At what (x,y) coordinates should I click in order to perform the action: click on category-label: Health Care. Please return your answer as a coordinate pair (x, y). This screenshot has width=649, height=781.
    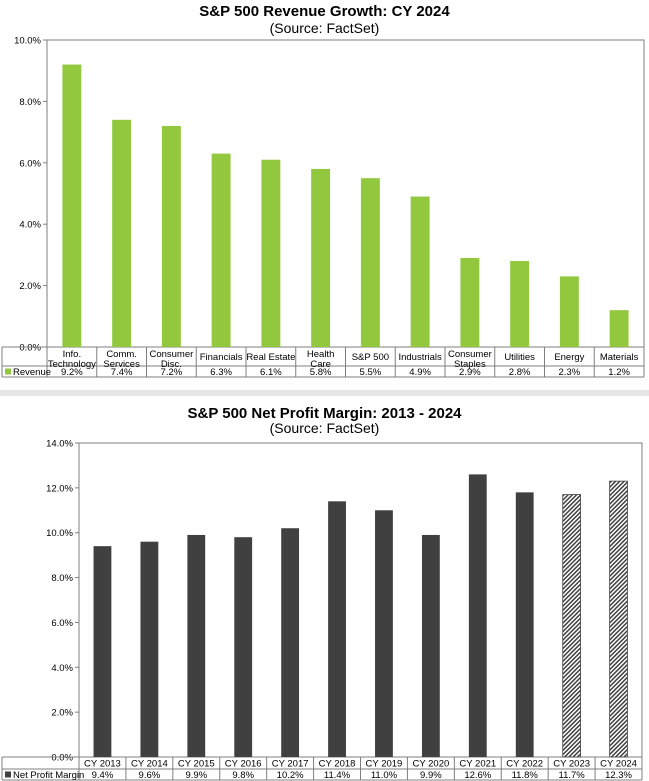
    Looking at the image, I should click on (320, 359).